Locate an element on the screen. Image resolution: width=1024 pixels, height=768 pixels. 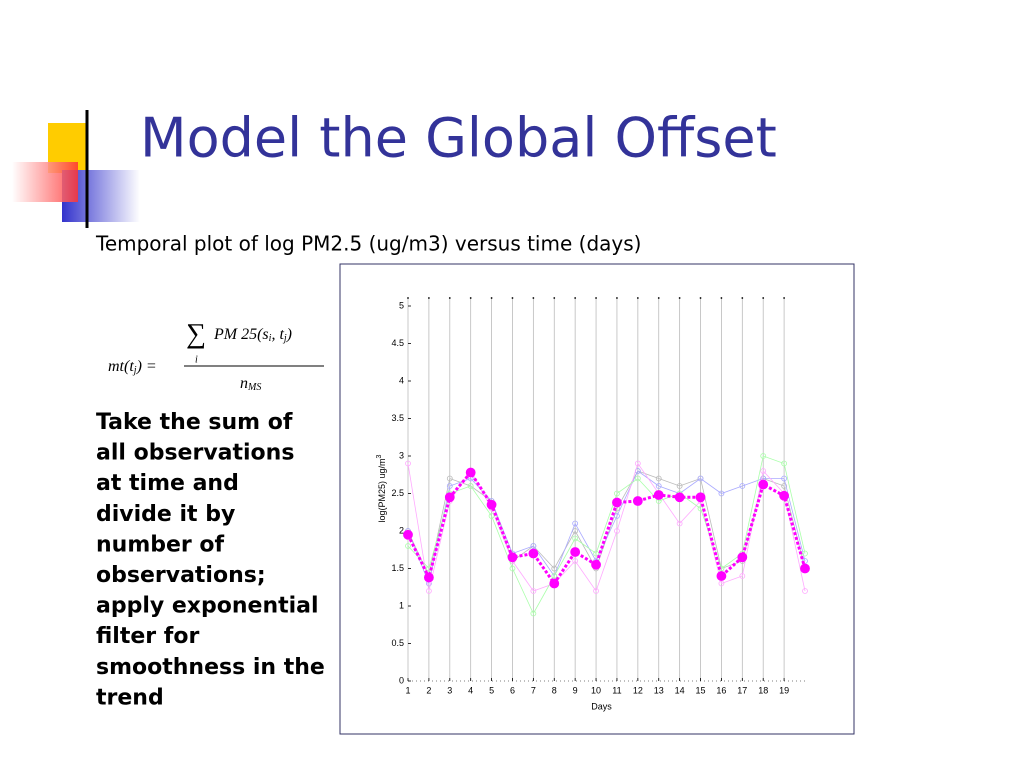
x-tick-label: 9 is located at coordinates (575, 690).